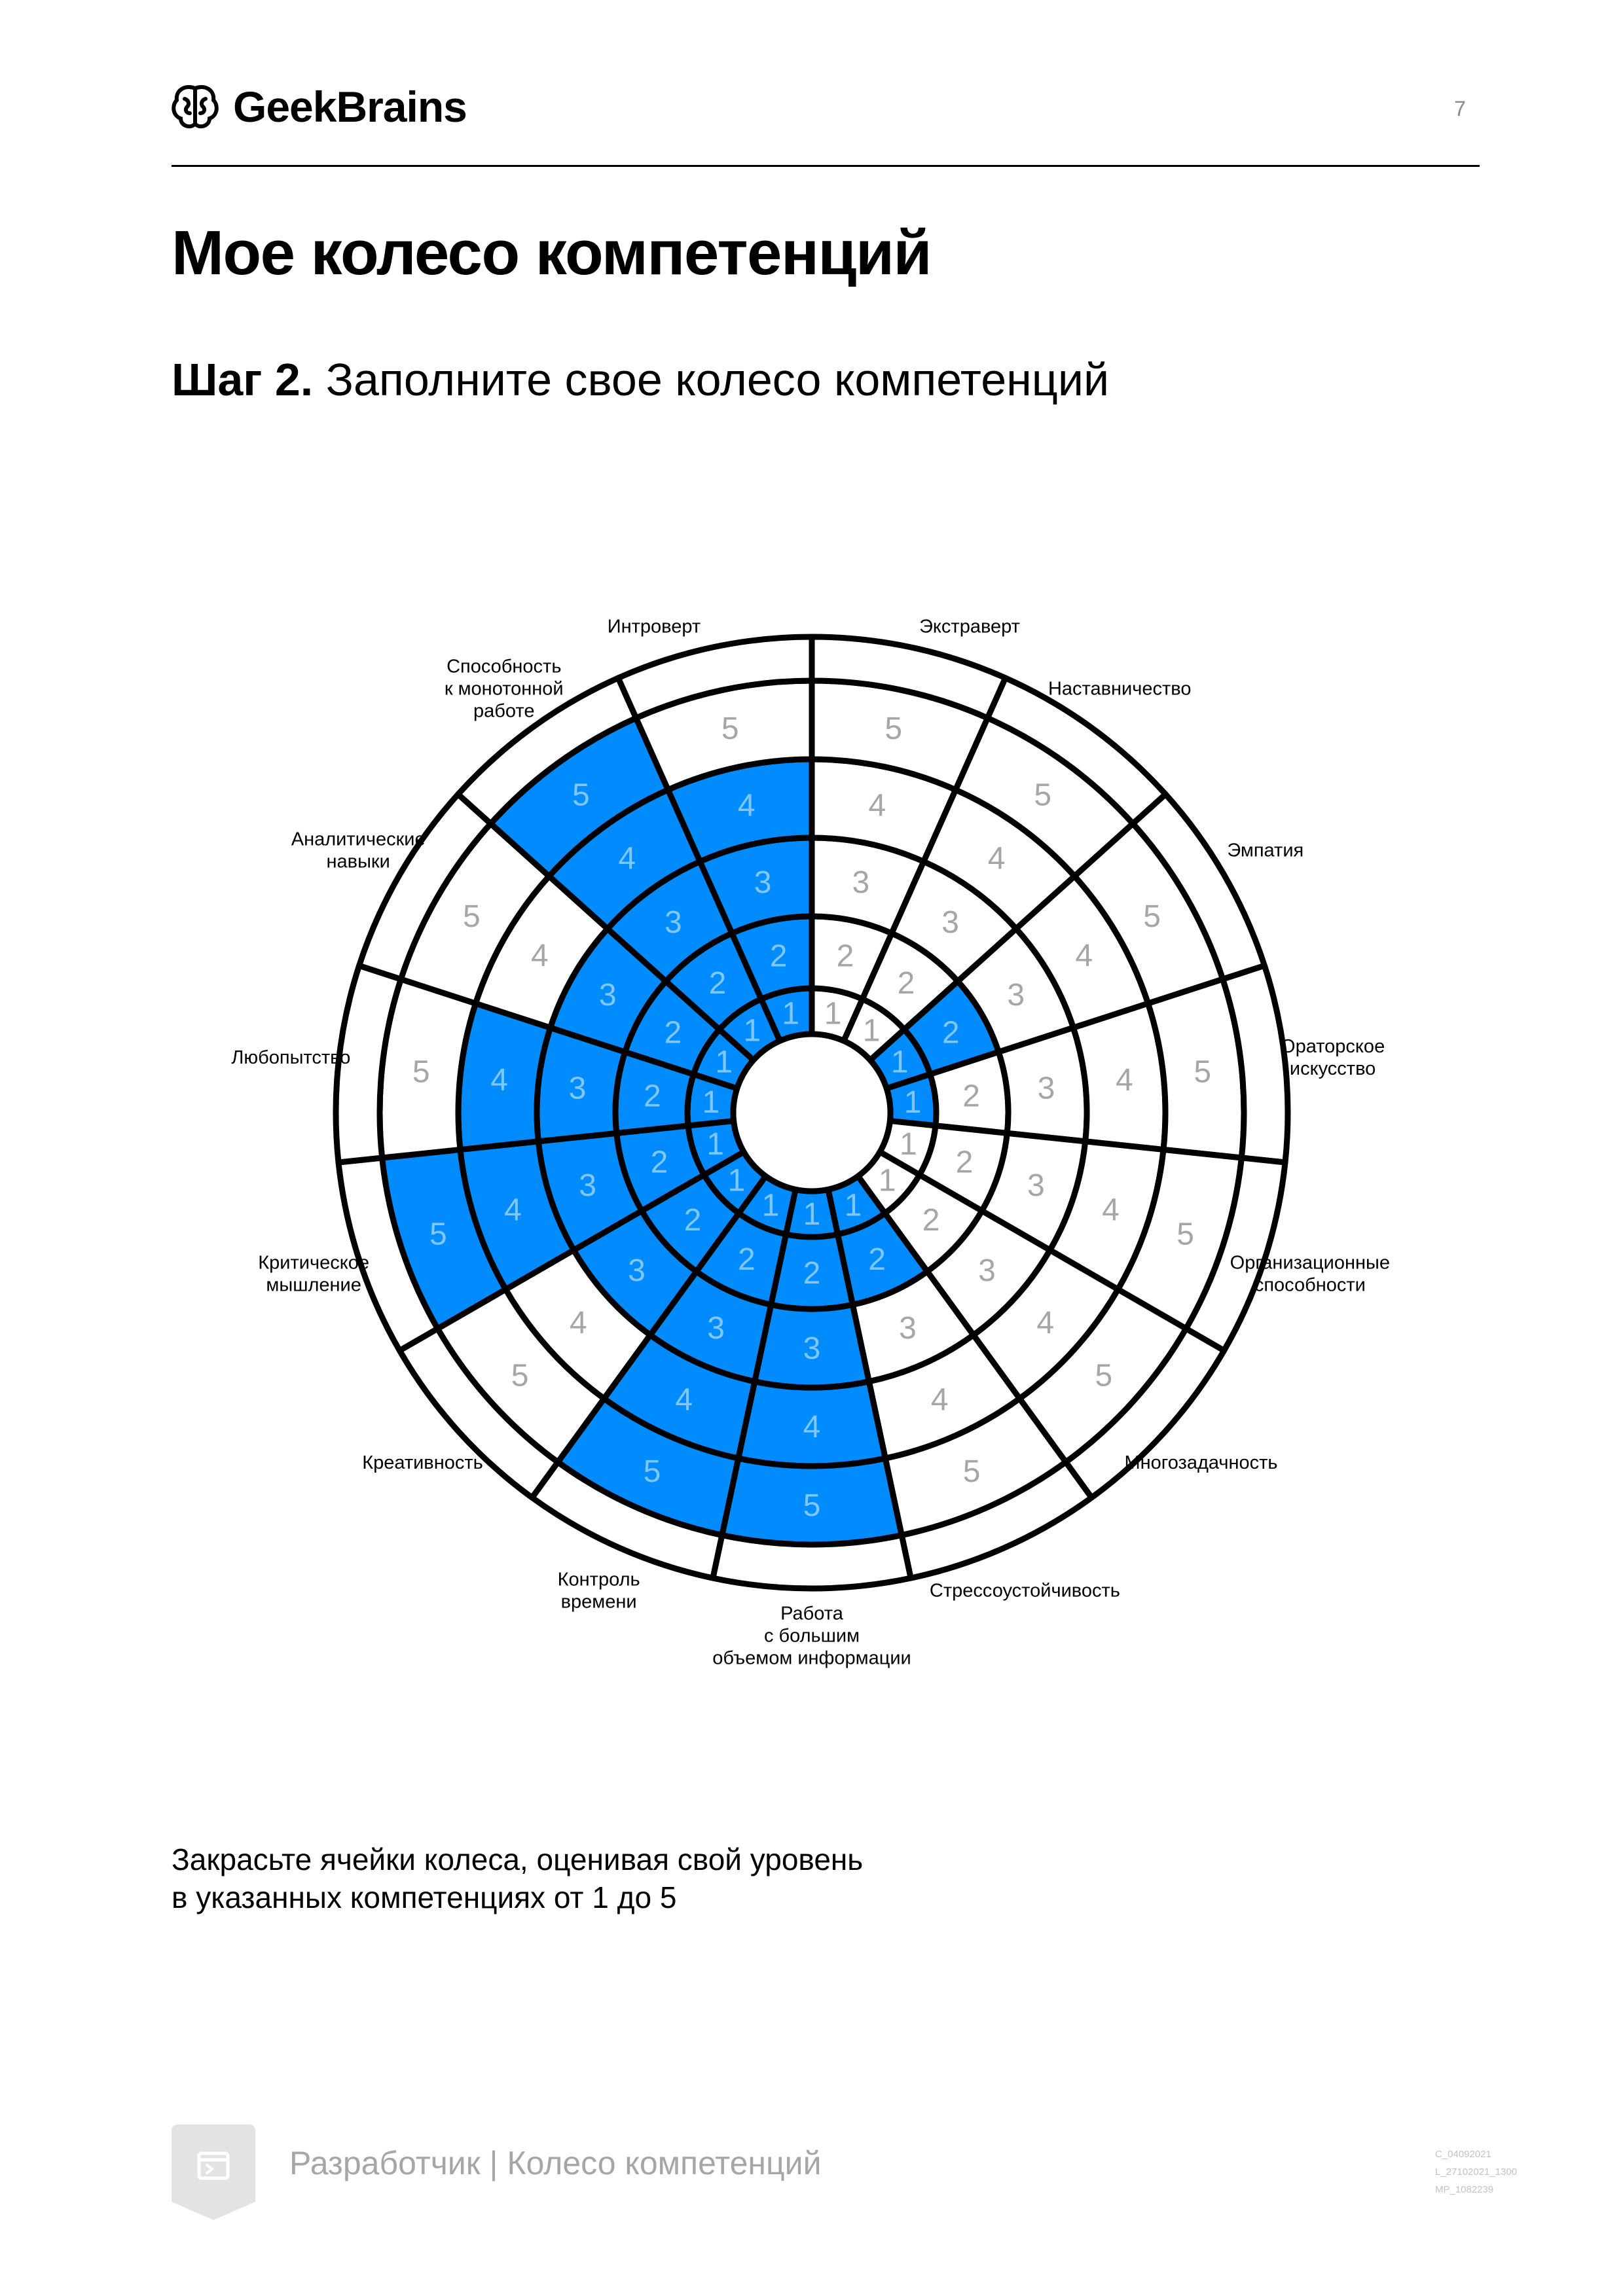  Describe the element at coordinates (1310, 1274) in the screenshot. I see `segment-label: Организационные способности` at that location.